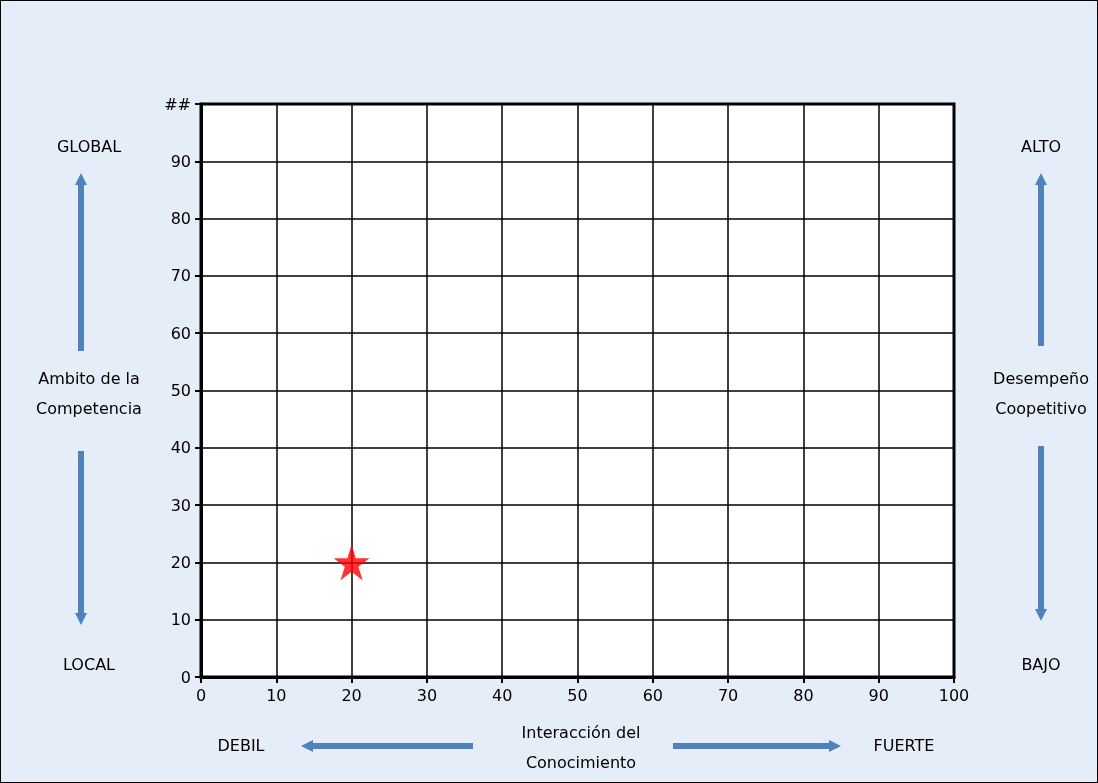 Image resolution: width=1098 pixels, height=783 pixels. Describe the element at coordinates (954, 695) in the screenshot. I see `x-tick-label: 100` at that location.